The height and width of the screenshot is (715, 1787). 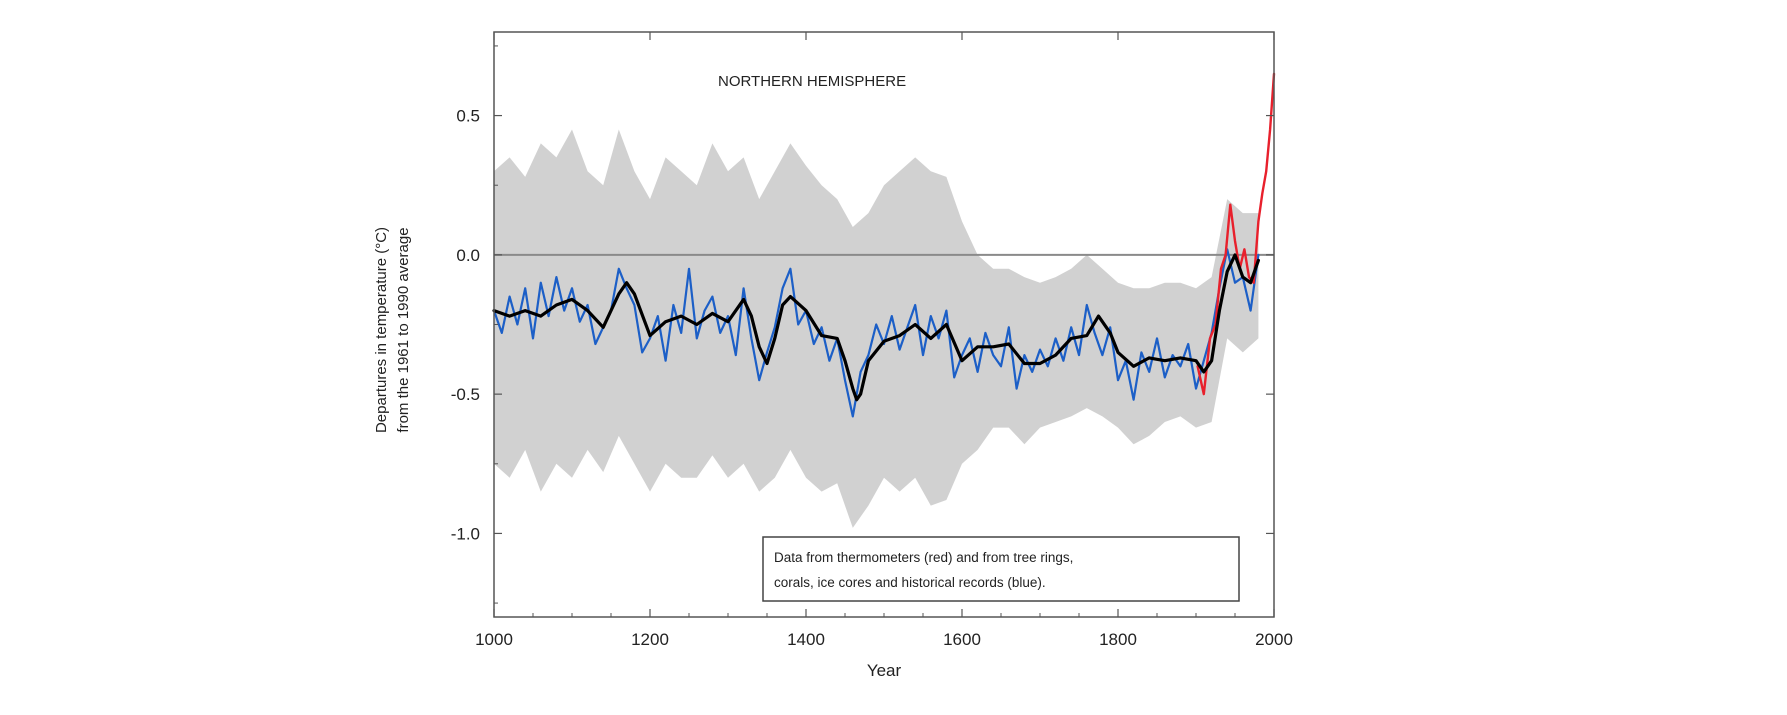 What do you see at coordinates (884, 670) in the screenshot?
I see `x-axis-label: Year` at bounding box center [884, 670].